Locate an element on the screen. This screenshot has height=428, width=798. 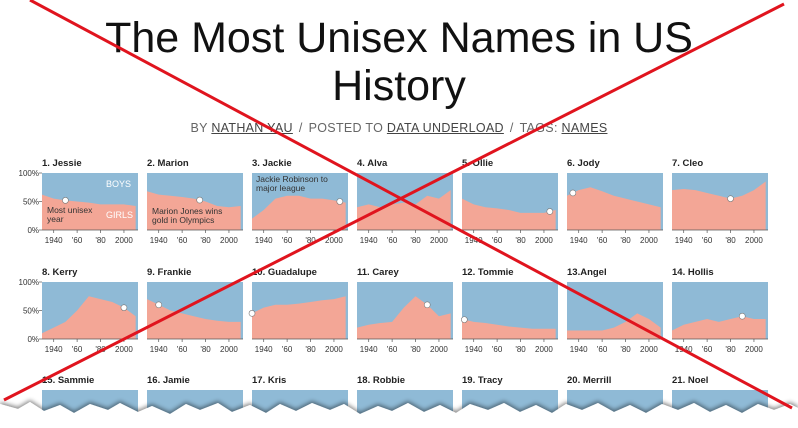
chart-title: 13.Angel is located at coordinates (587, 272).